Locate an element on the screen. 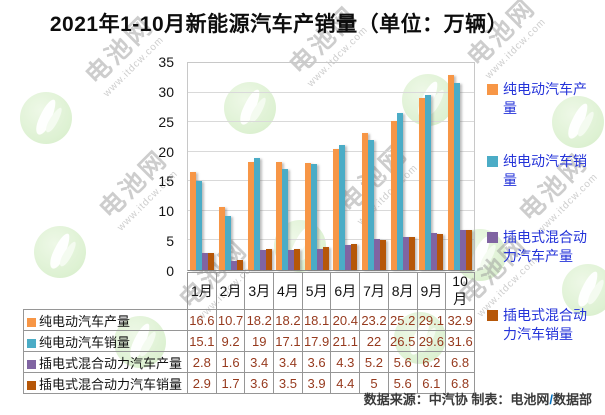 Image resolution: width=605 pixels, height=415 pixels. table-month-header: 4月 is located at coordinates (288, 291).